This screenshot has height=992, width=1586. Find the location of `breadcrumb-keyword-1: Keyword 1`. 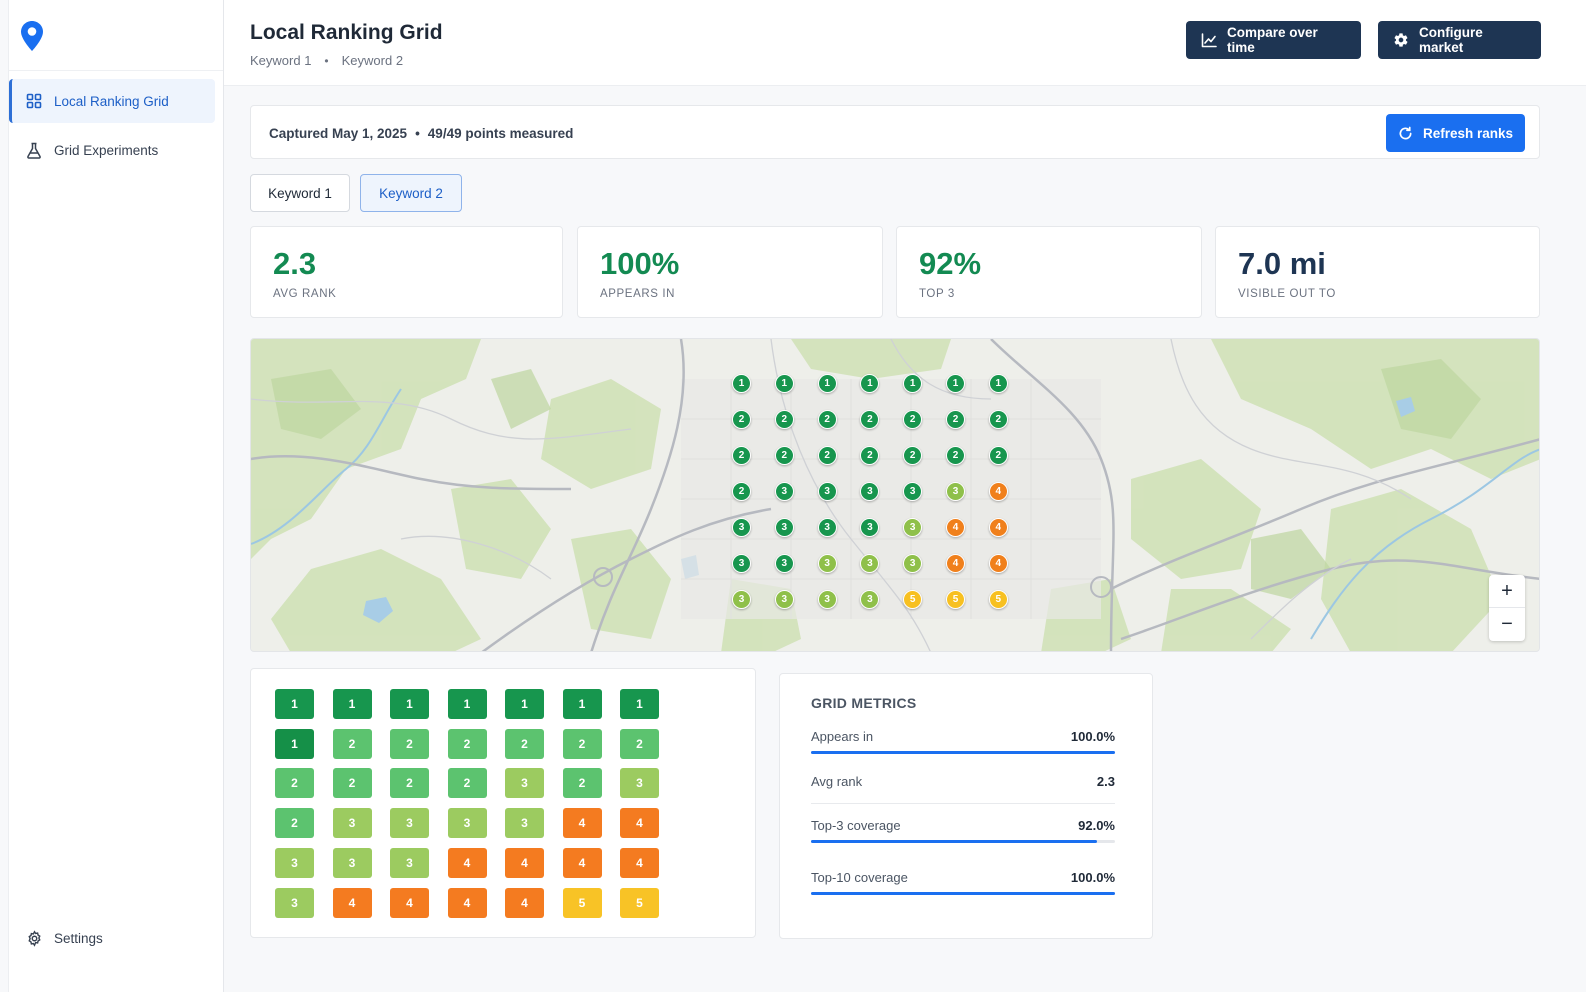

breadcrumb-keyword-1: Keyword 1 is located at coordinates (281, 60).